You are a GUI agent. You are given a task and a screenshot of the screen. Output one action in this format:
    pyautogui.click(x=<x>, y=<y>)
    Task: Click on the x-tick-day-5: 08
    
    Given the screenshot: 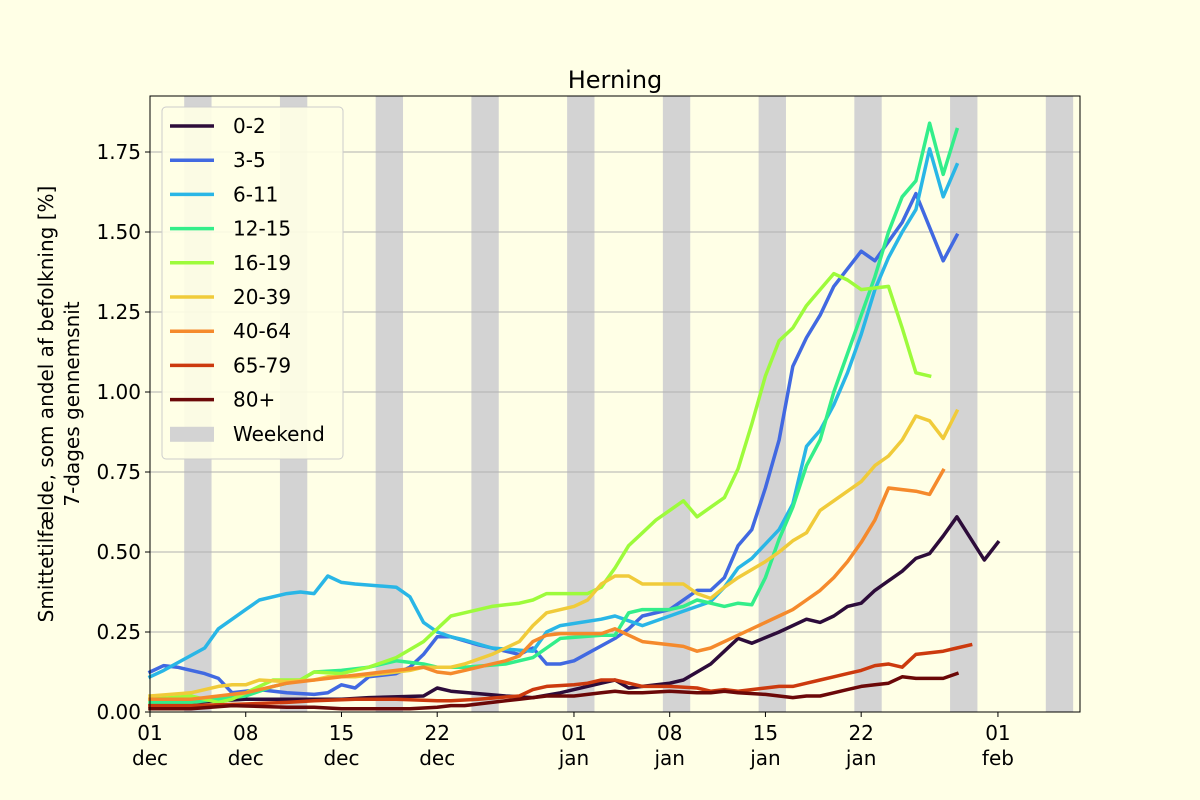 What is the action you would take?
    pyautogui.click(x=669, y=733)
    